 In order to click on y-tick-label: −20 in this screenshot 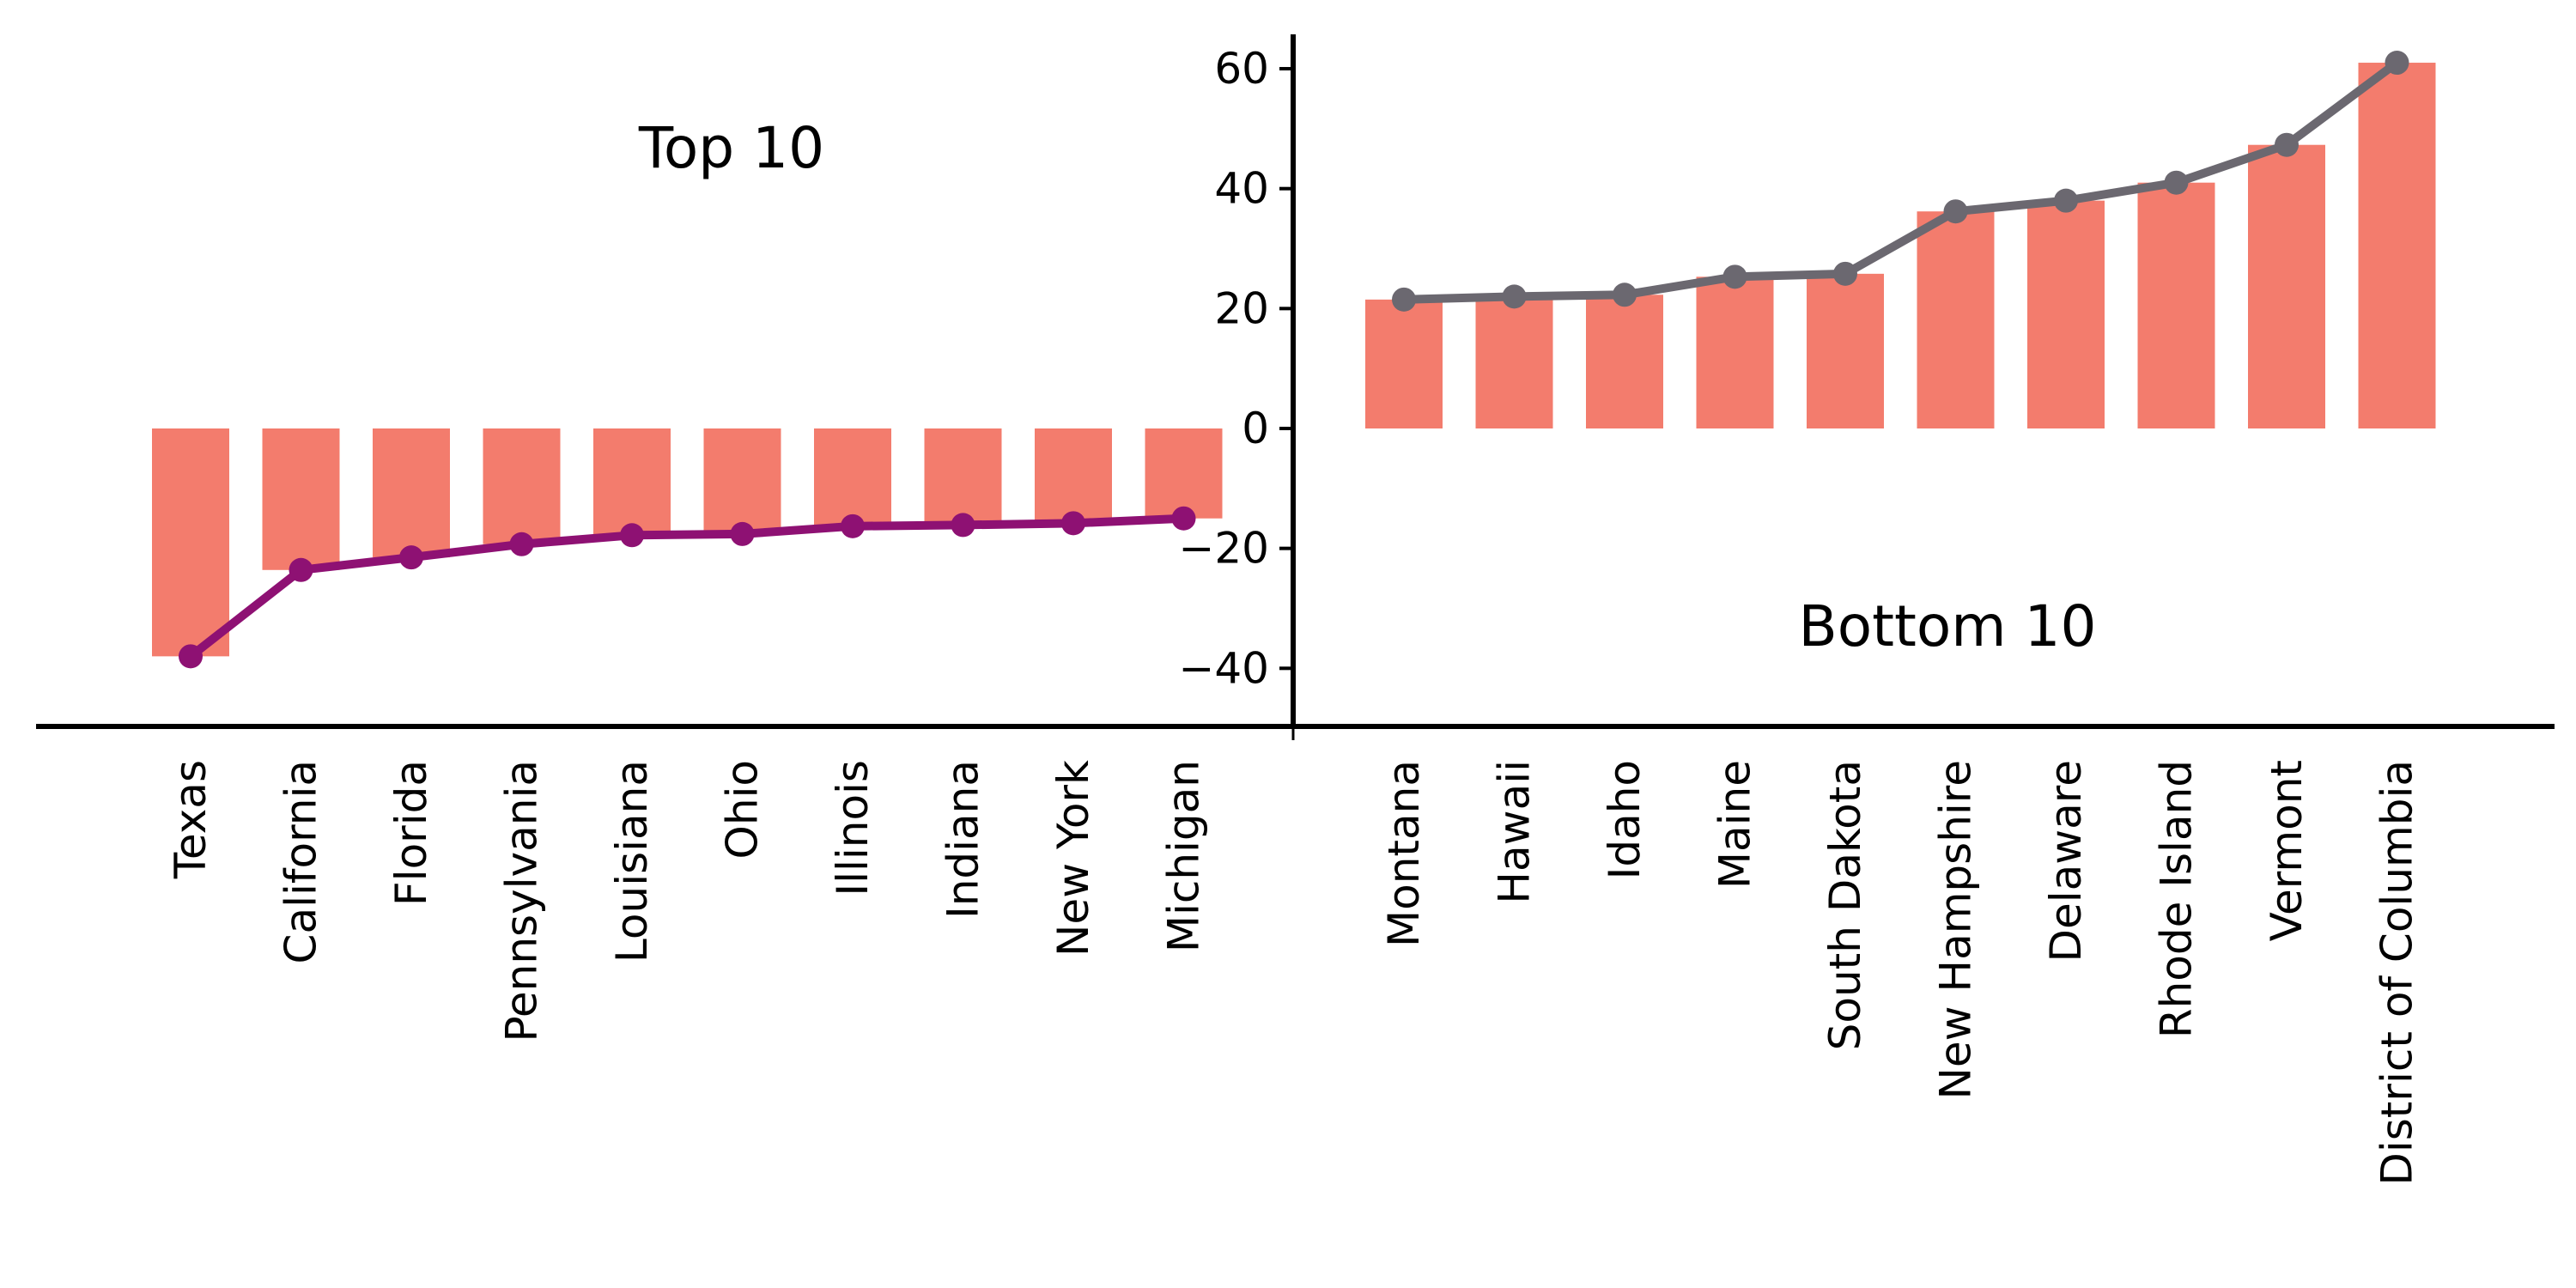, I will do `click(1224, 549)`.